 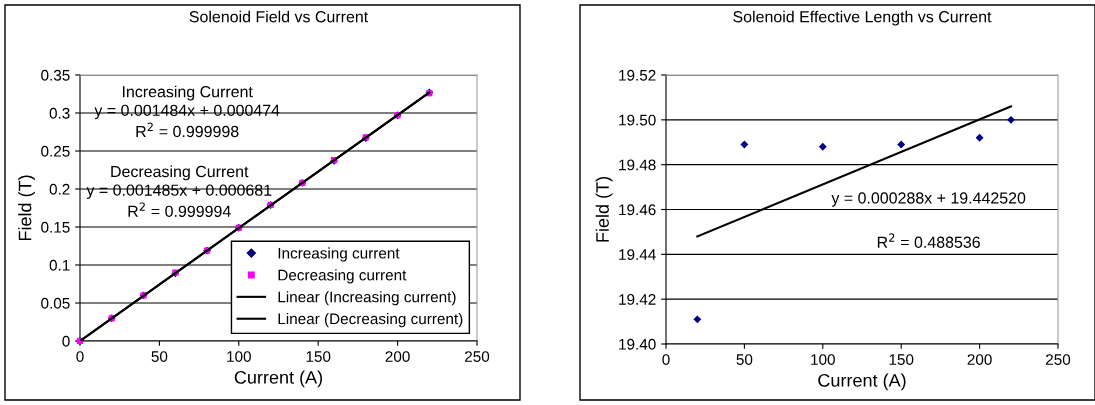 I want to click on y-tick-label: 19.52, so click(x=637, y=75).